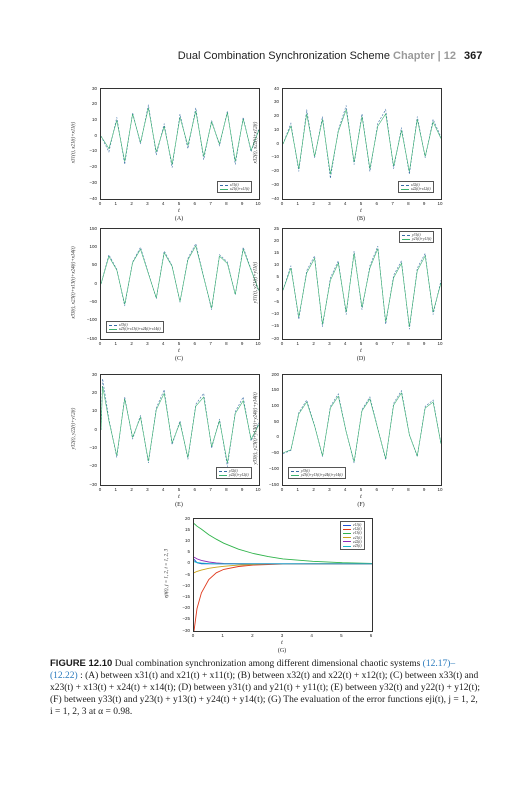 Image resolution: width=531 pixels, height=800 pixels. I want to click on legend-entry: e11(t), so click(352, 525).